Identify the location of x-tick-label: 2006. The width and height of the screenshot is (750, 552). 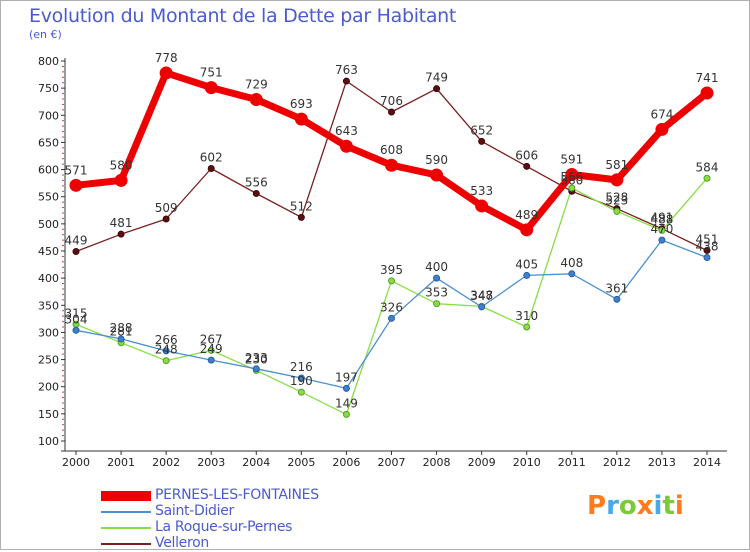
(346, 462).